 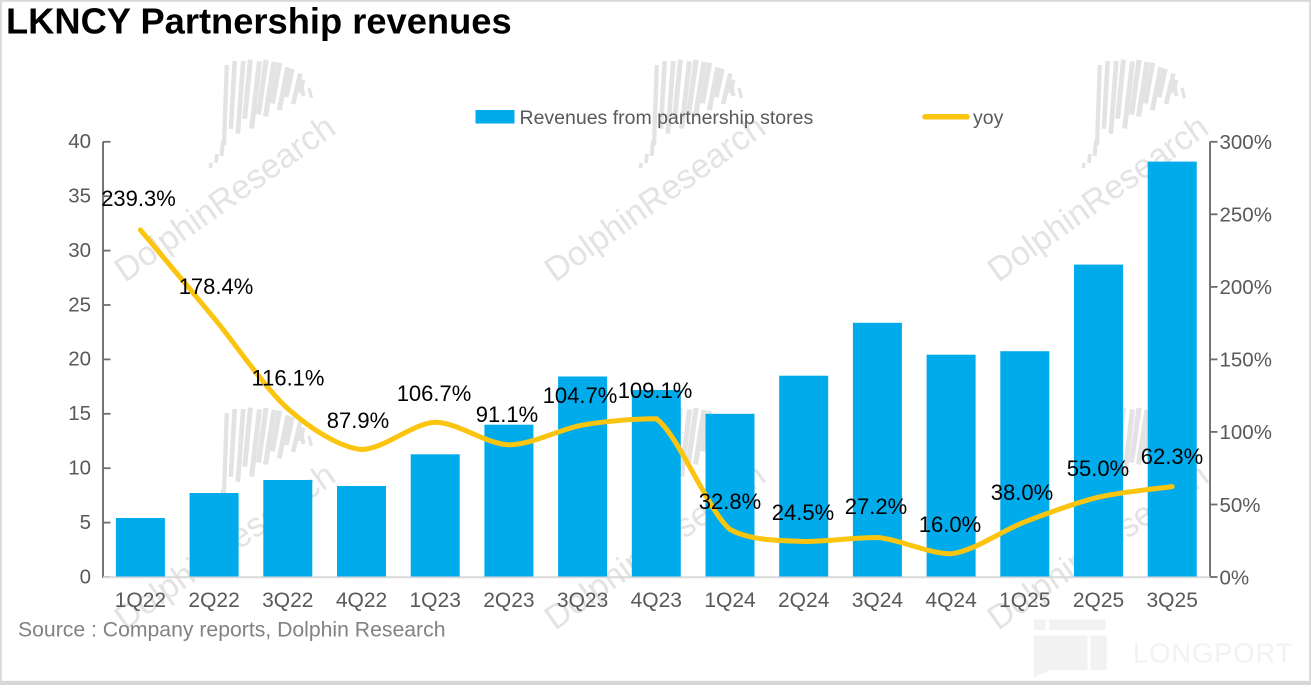 What do you see at coordinates (1172, 600) in the screenshot?
I see `svg-text: 3Q25` at bounding box center [1172, 600].